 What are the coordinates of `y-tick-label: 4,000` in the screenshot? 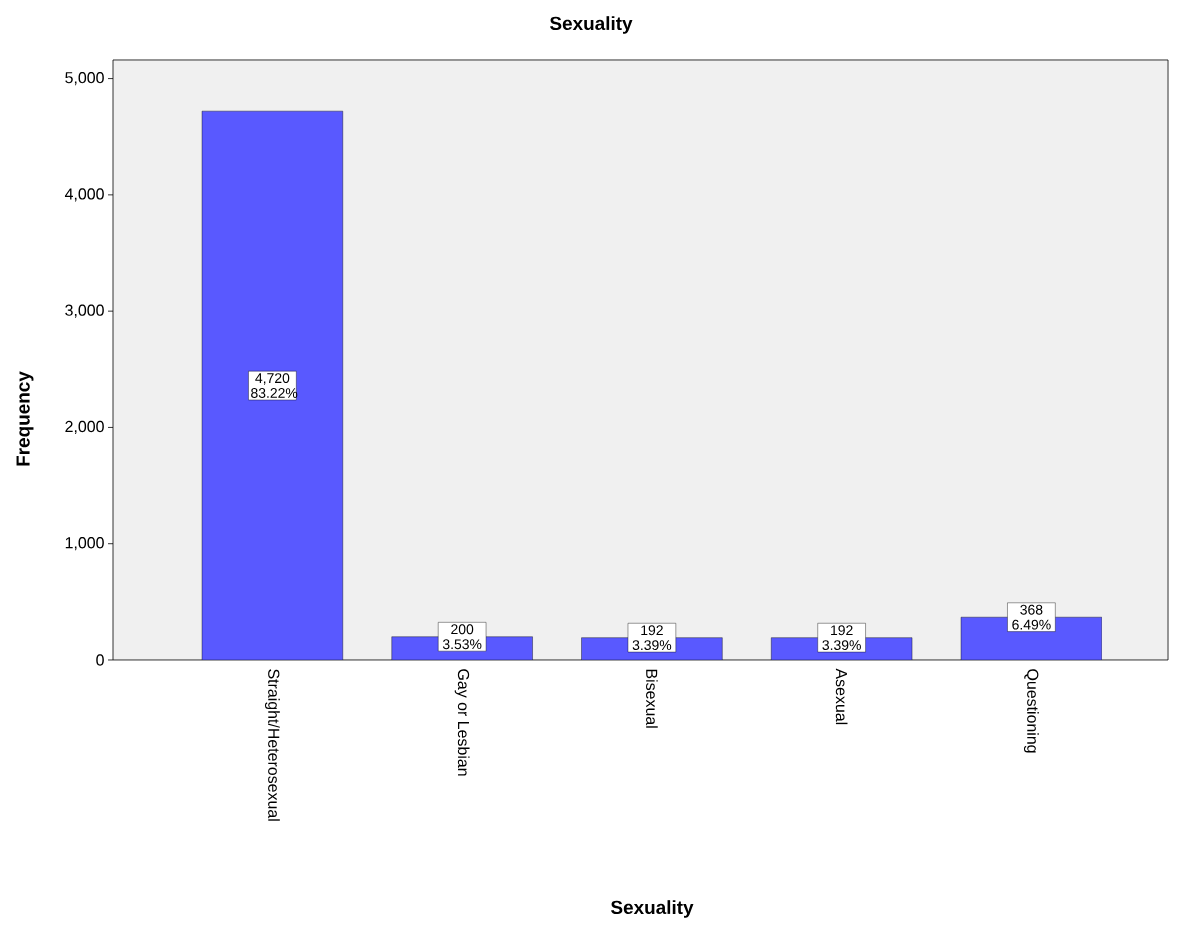 It's located at (84, 195).